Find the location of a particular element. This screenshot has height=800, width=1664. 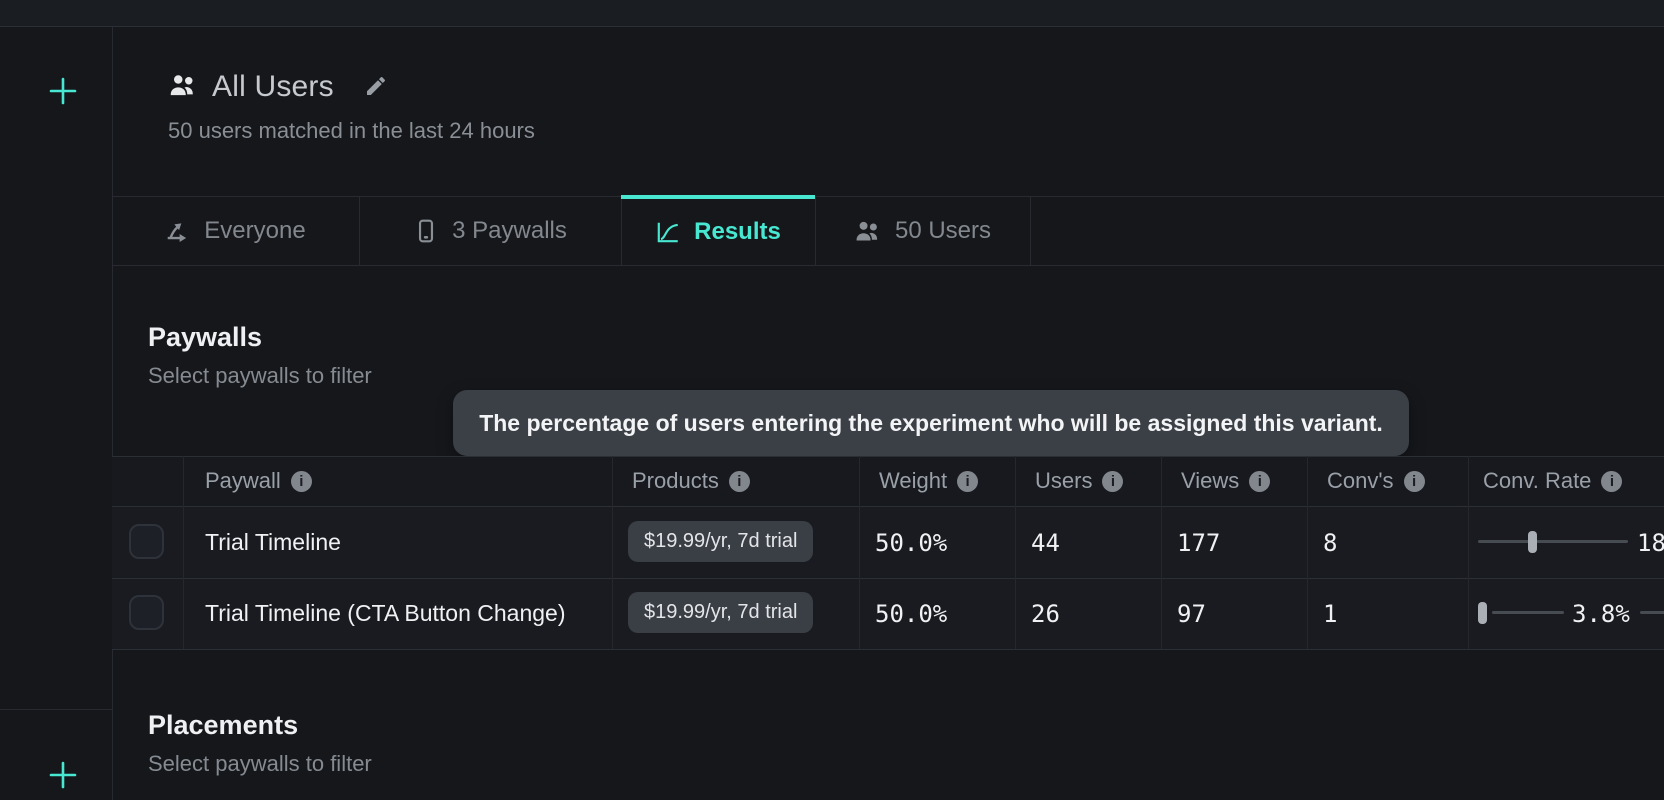

column-header-convs: Conv's i is located at coordinates (1376, 481).